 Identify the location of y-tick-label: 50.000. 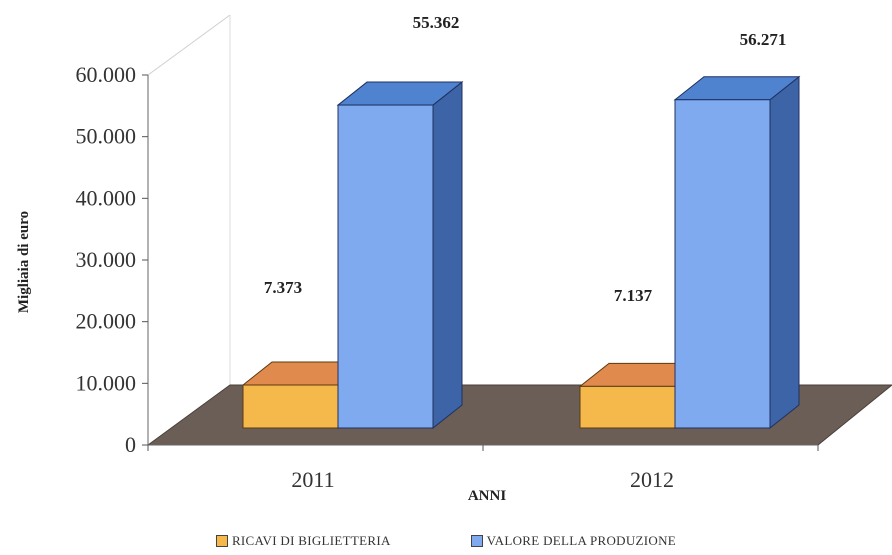
(106, 136).